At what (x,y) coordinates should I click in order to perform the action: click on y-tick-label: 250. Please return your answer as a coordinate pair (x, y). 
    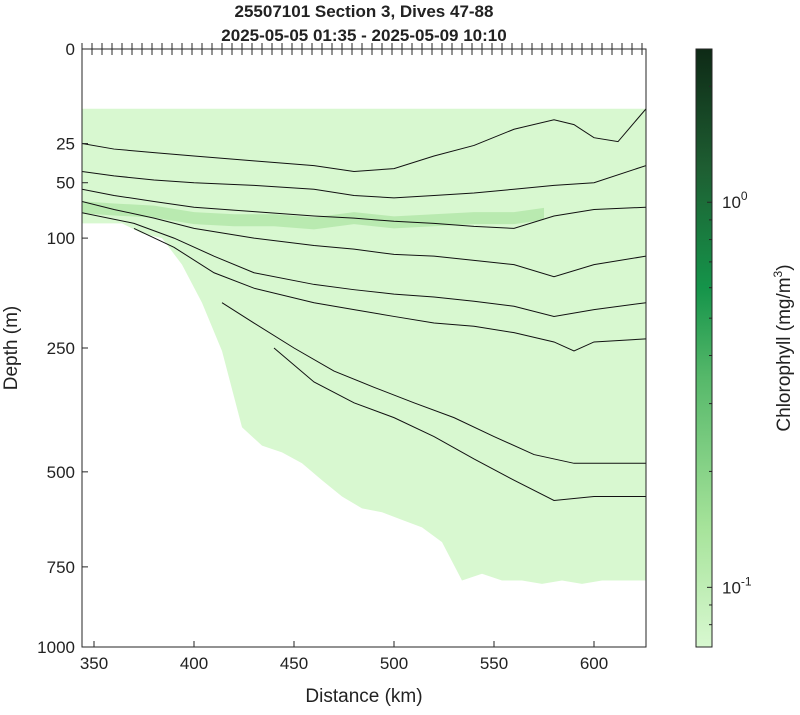
    Looking at the image, I should click on (61, 348).